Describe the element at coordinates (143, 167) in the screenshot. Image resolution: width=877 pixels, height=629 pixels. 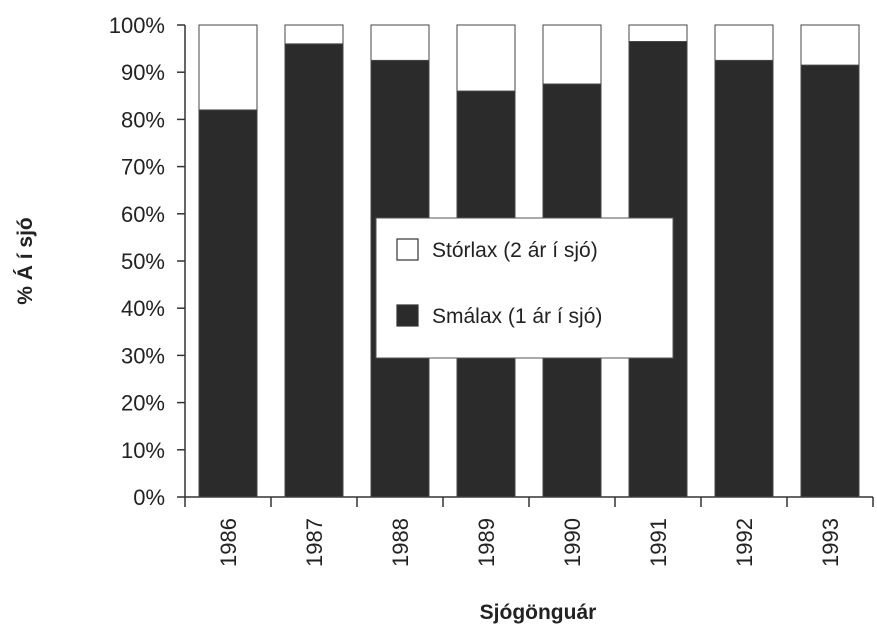
I see `y-tick-label: 70%` at that location.